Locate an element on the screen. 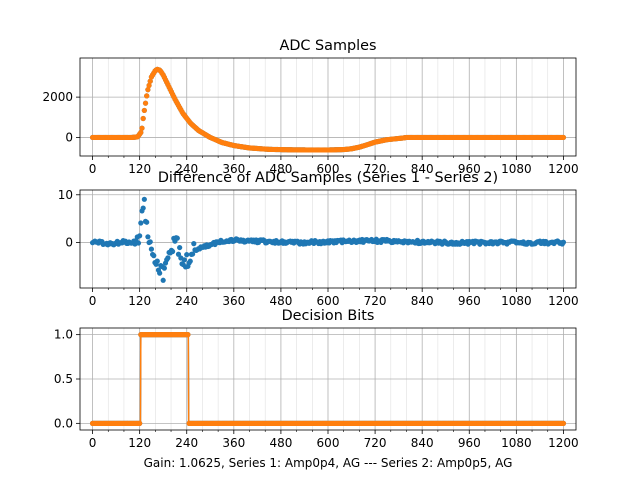  bits-x-tick-label: 480 is located at coordinates (280, 443).